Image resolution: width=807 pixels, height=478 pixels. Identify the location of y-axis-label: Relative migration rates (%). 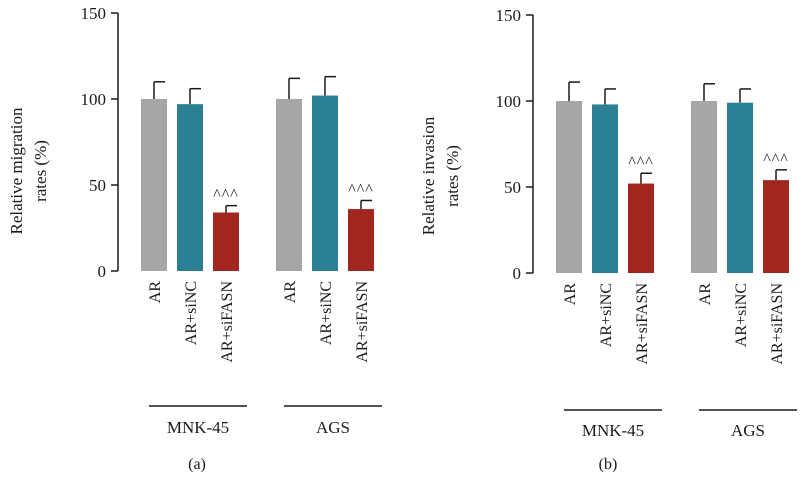
(28, 170).